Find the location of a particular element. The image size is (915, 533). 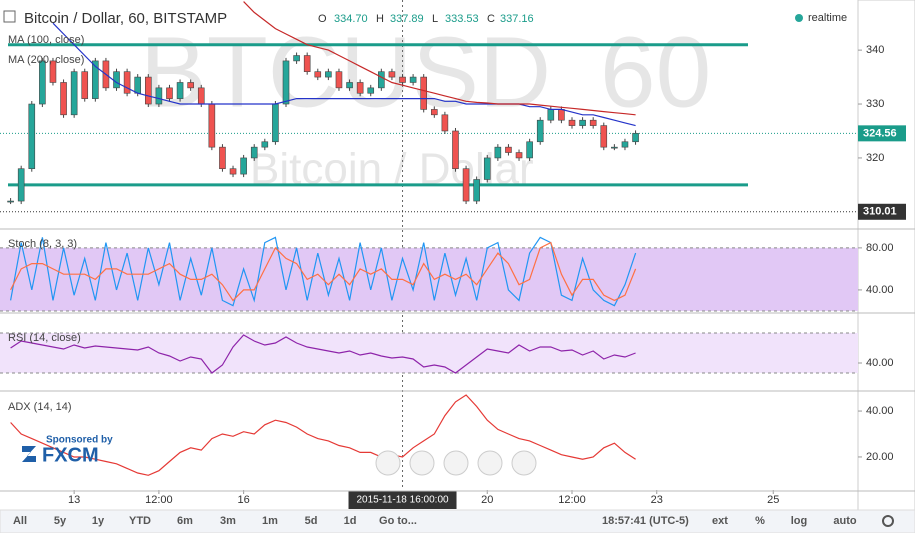

rsi-legend: RSI (14, close) is located at coordinates (44, 338).